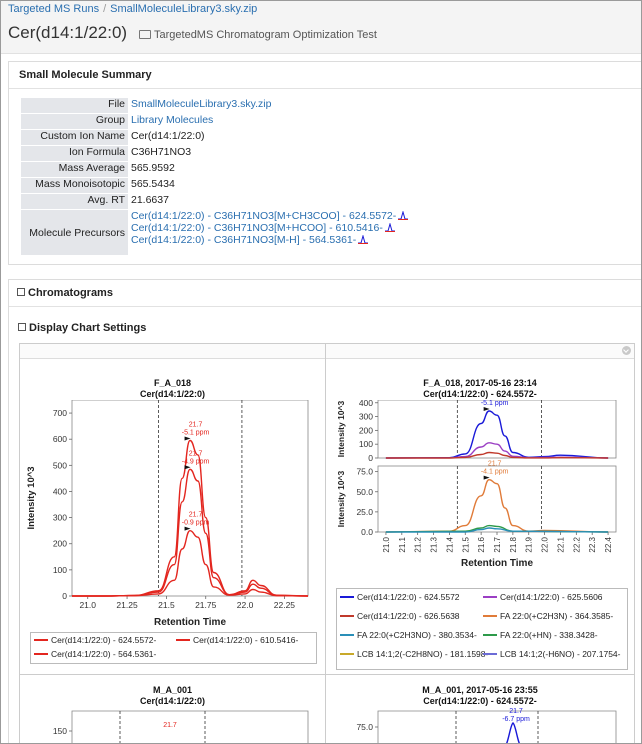 The image size is (642, 744). Describe the element at coordinates (190, 563) in the screenshot. I see `series-line` at that location.